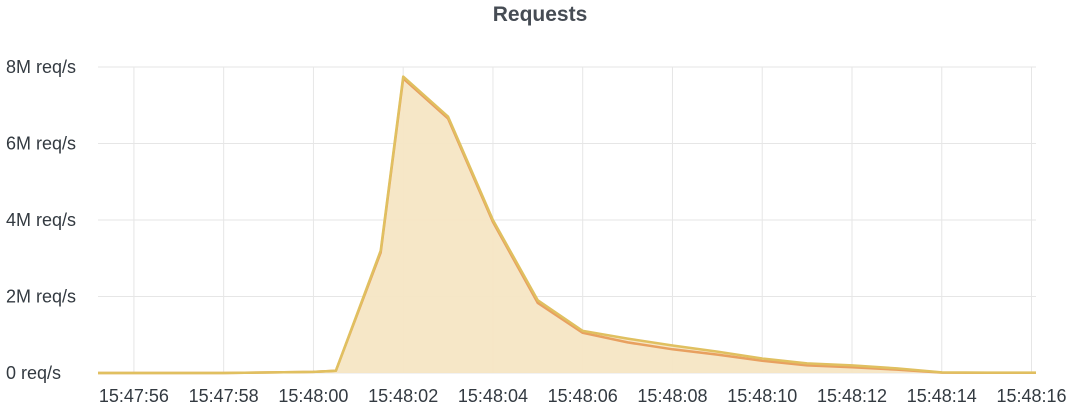 The height and width of the screenshot is (414, 1080). Describe the element at coordinates (33, 373) in the screenshot. I see `y-tick-label: 0 req/s` at that location.